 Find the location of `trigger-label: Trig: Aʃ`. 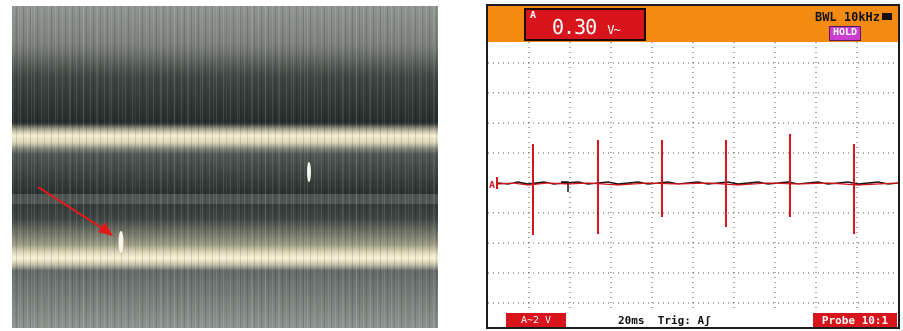

trigger-label: Trig: Aʃ is located at coordinates (684, 320).